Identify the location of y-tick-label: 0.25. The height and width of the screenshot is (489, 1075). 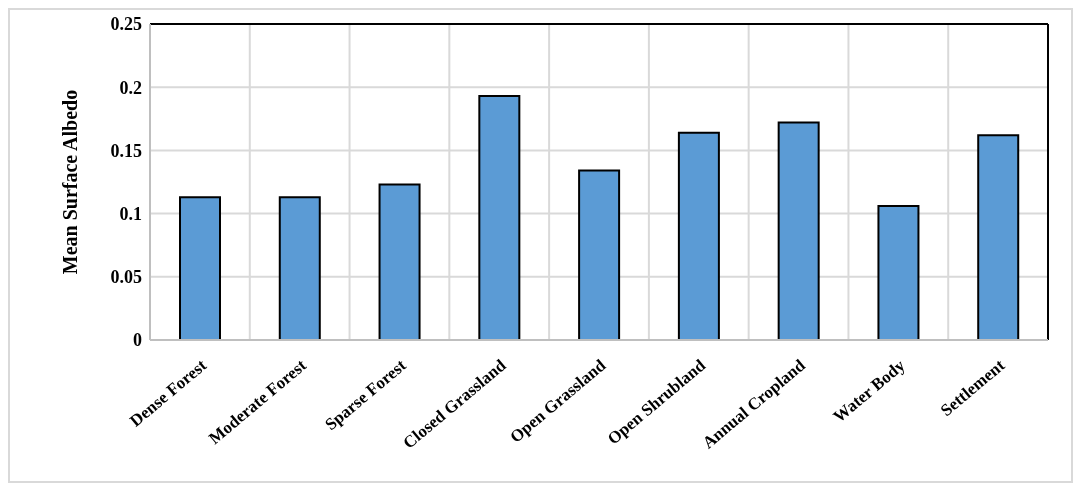
(126, 24).